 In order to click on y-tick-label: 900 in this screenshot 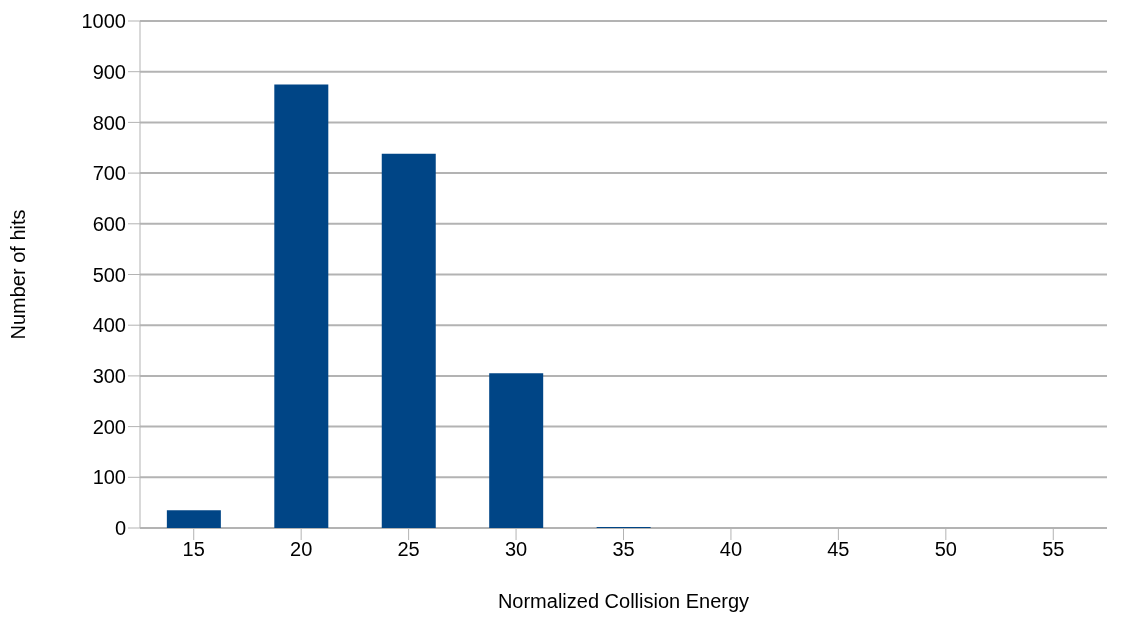, I will do `click(109, 71)`.